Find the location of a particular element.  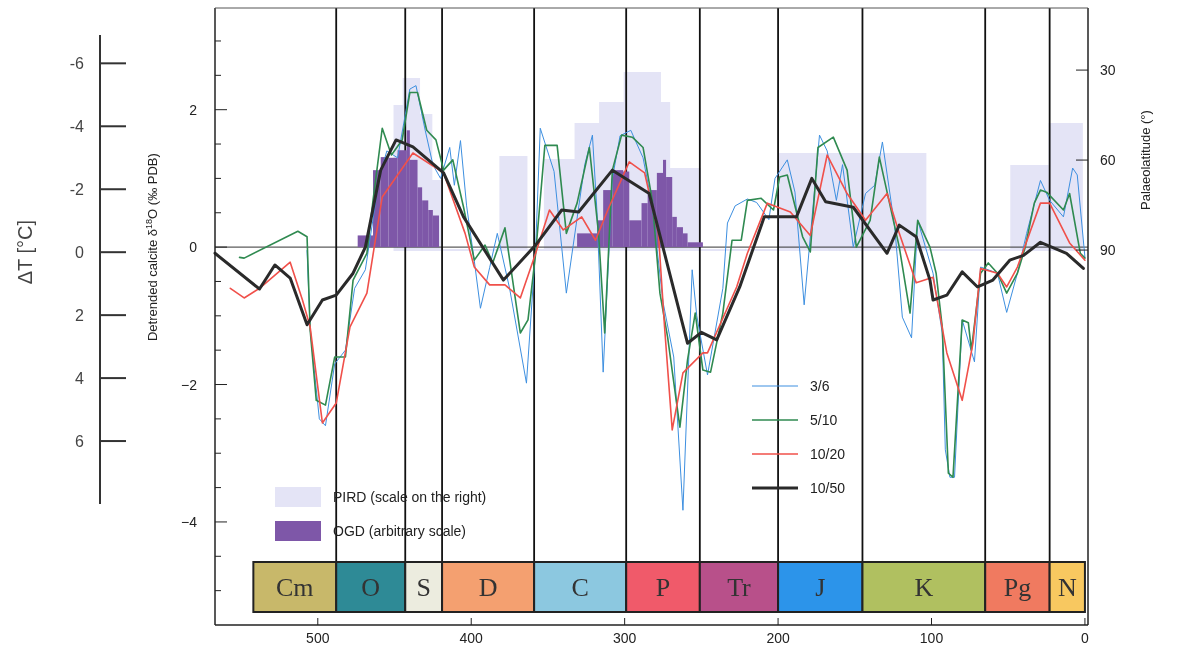

x-tick-label: 0 is located at coordinates (1085, 638).